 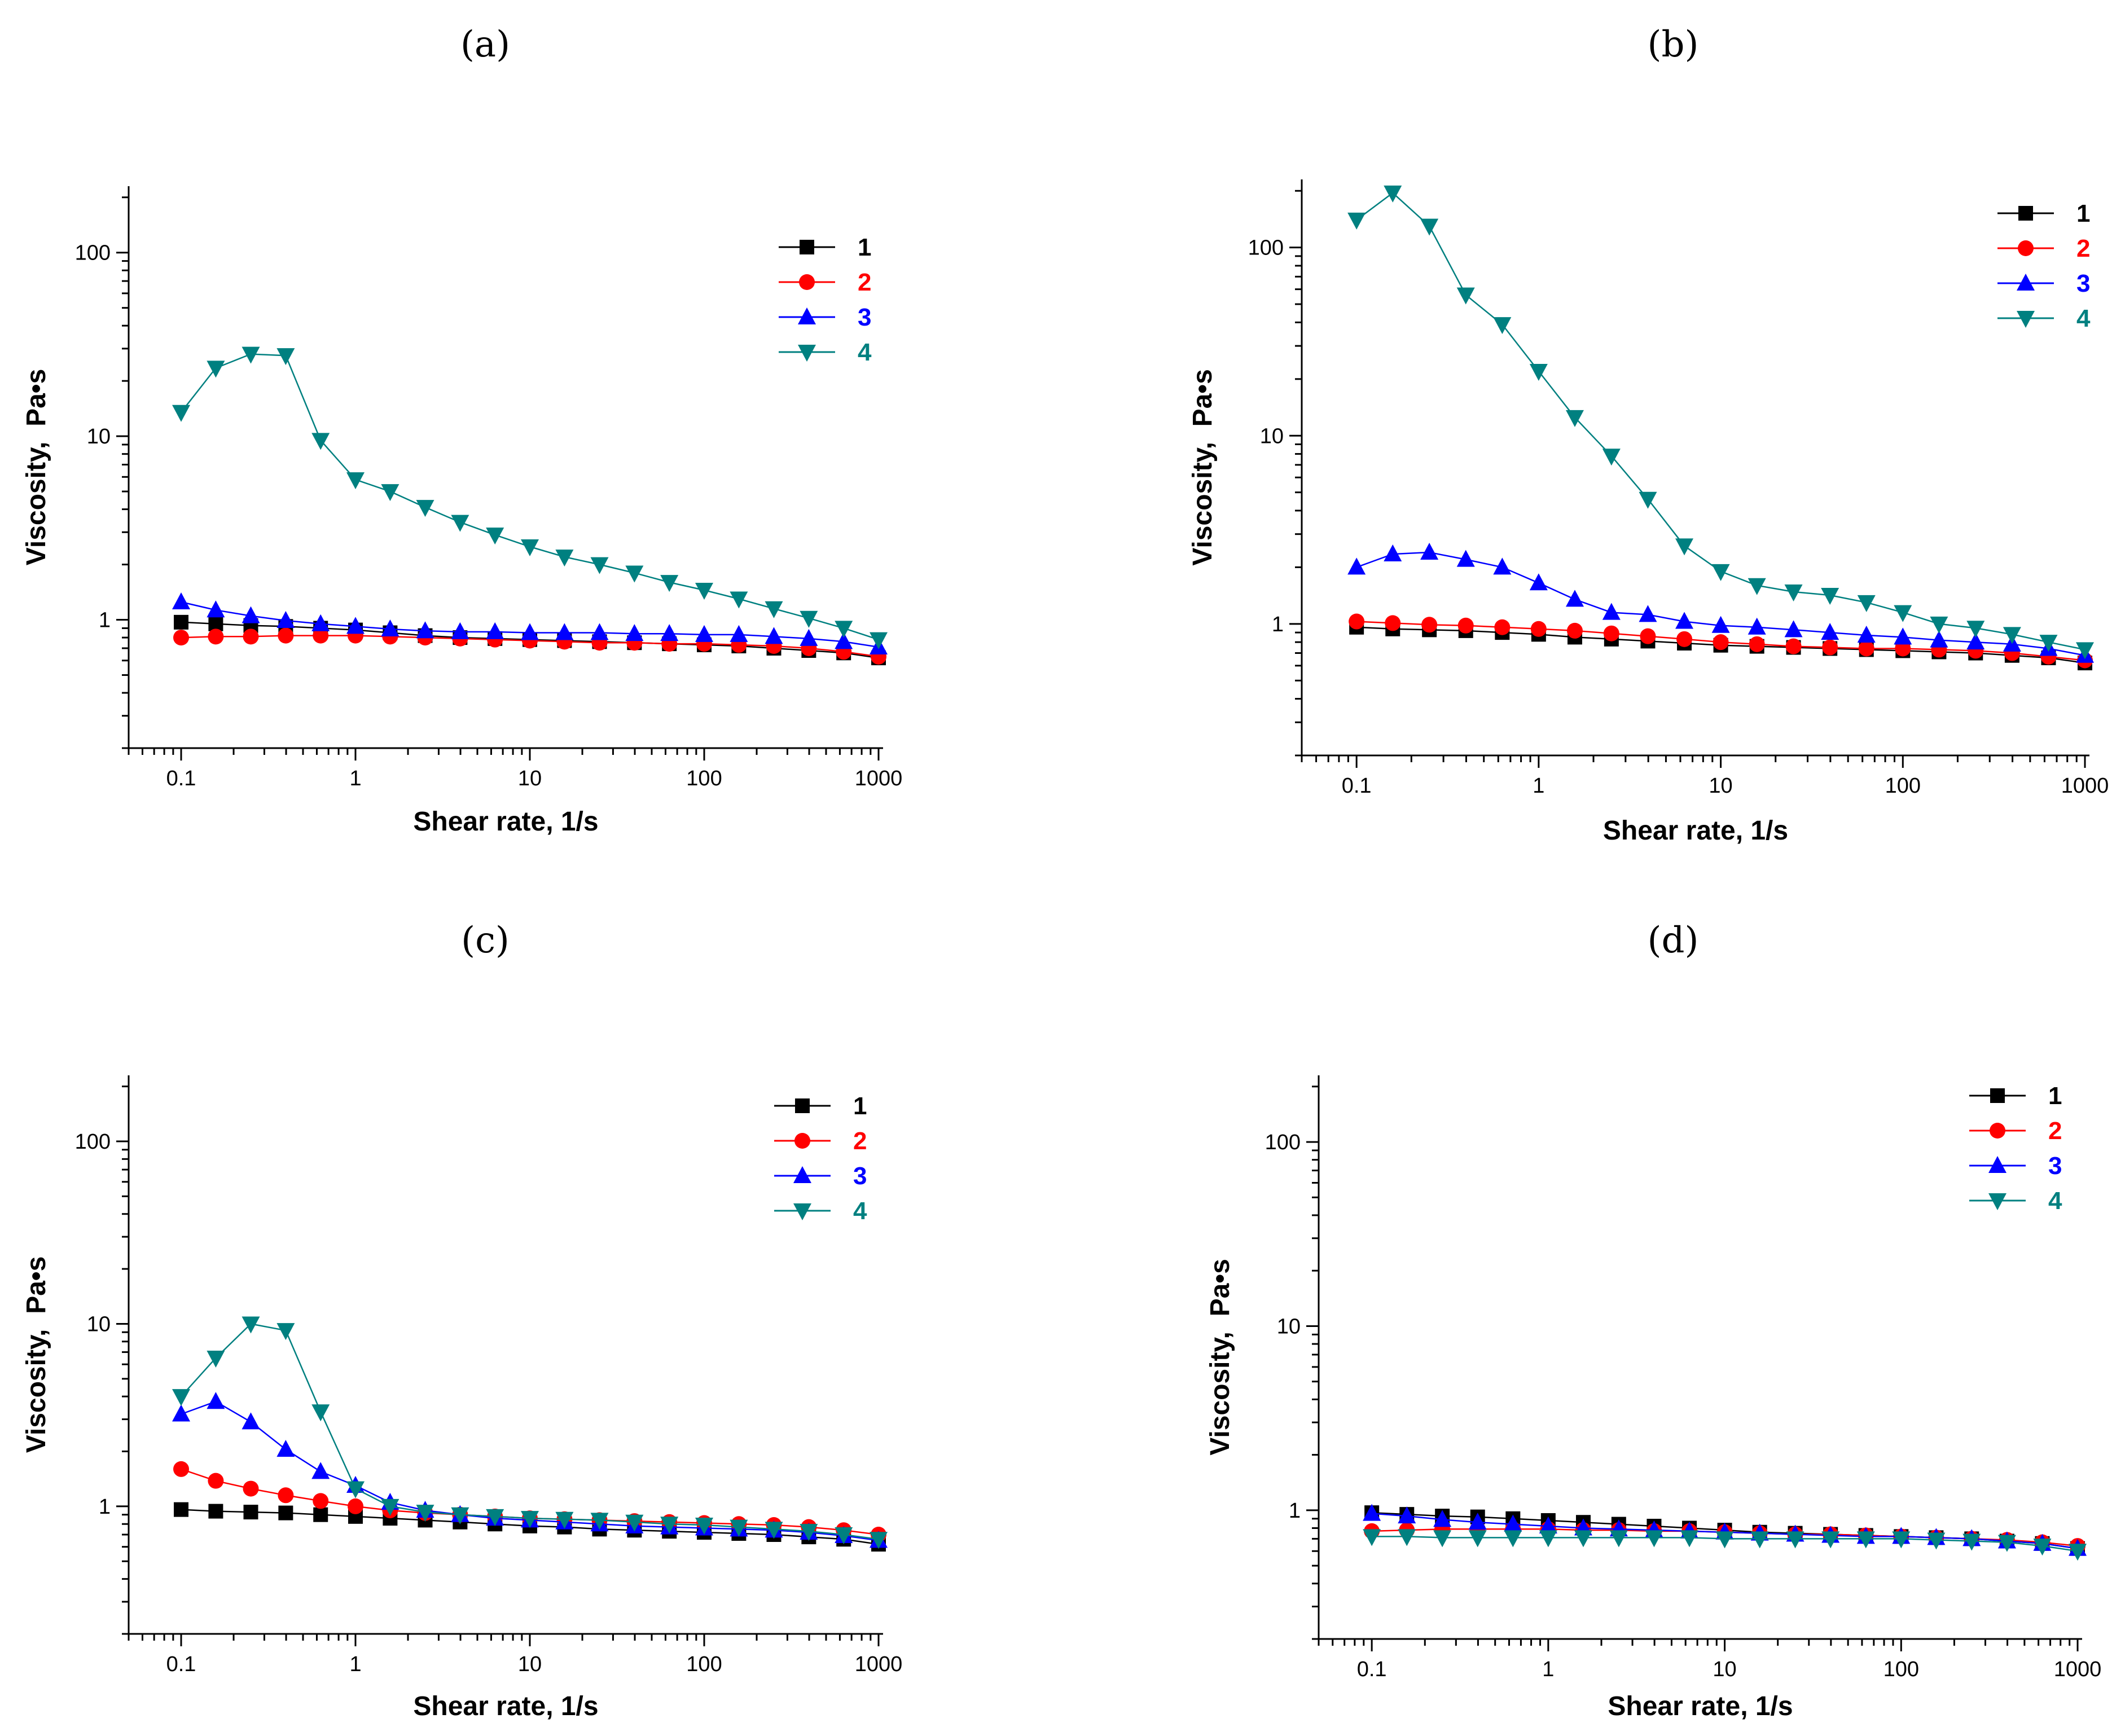 What do you see at coordinates (825, 318) in the screenshot?
I see `legend-item-3: 3` at bounding box center [825, 318].